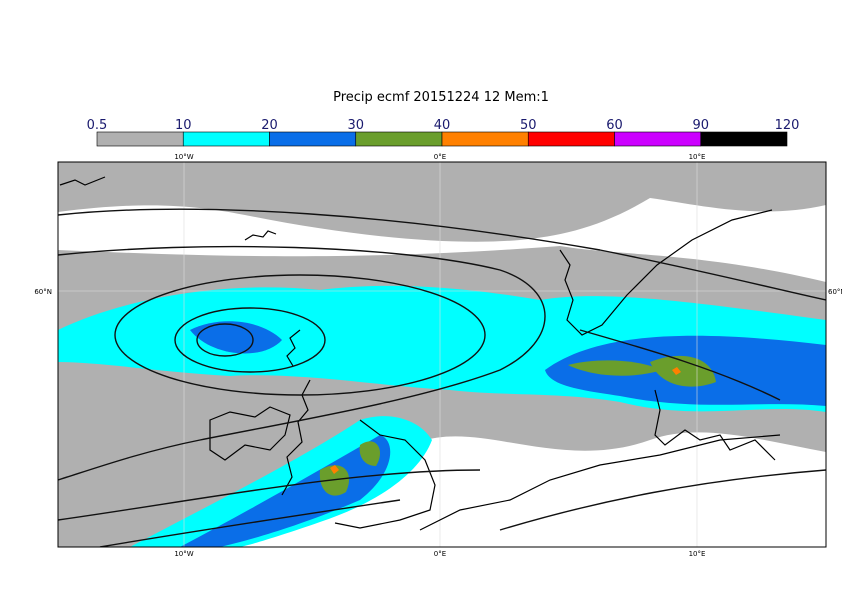 The height and width of the screenshot is (596, 842). What do you see at coordinates (97, 125) in the screenshot?
I see `colorbar-label: 0.5` at bounding box center [97, 125].